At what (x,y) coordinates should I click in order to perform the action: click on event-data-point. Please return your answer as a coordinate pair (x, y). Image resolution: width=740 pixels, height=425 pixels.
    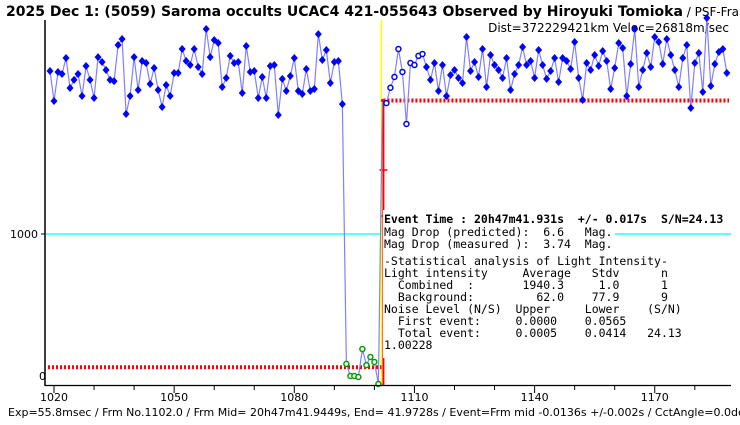
    Looking at the image, I should click on (382, 101).